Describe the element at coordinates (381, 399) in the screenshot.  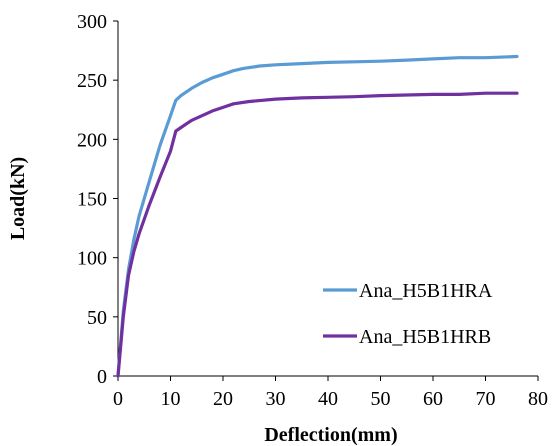
I see `x-tick-label: 50` at that location.